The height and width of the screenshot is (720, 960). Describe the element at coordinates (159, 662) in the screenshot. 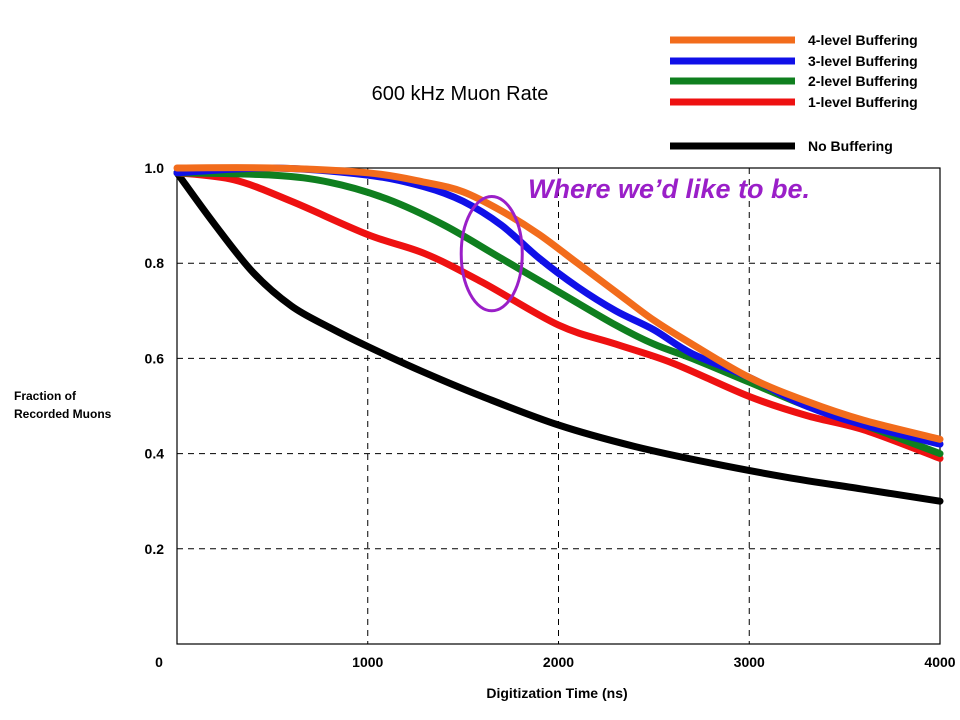

I see `y-tick-label: 0` at that location.